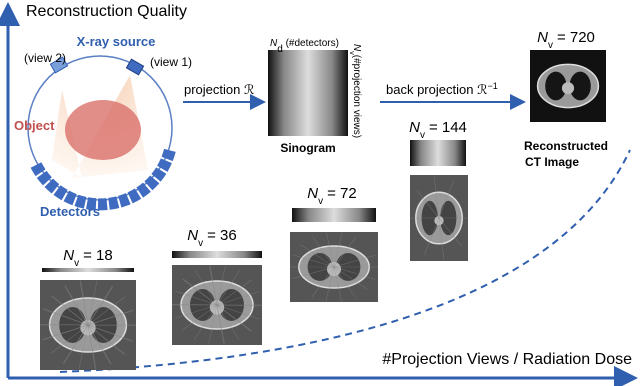 This screenshot has height=386, width=640. Describe the element at coordinates (356, 96) in the screenshot. I see `axis-text: (#projection views)` at that location.